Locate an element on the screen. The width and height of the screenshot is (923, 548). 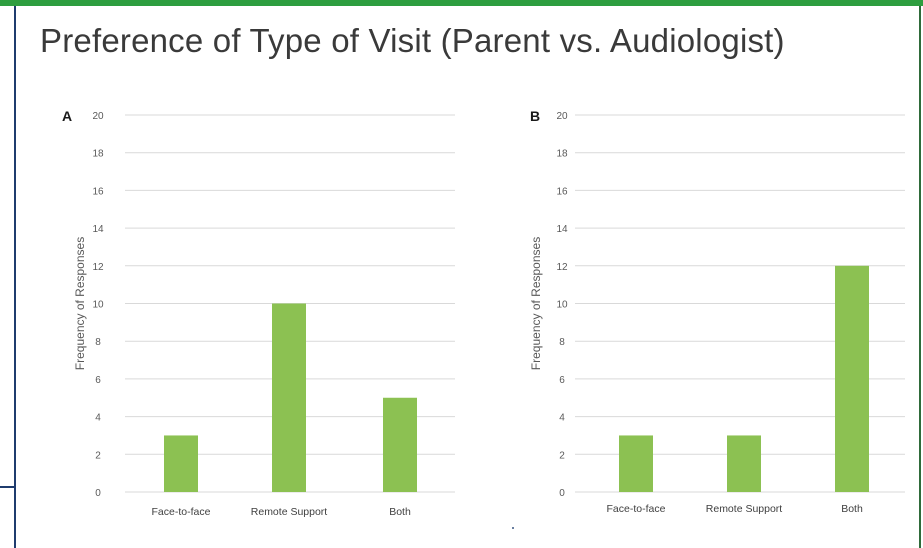
panel-b-x-category-label: Both is located at coordinates (852, 509).